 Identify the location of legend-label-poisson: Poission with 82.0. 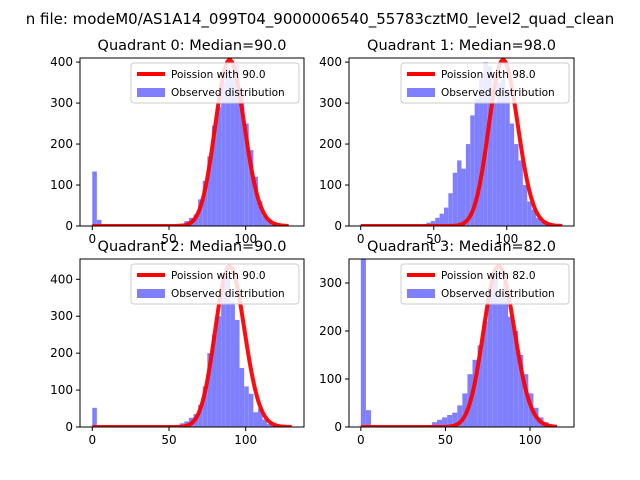
(488, 276).